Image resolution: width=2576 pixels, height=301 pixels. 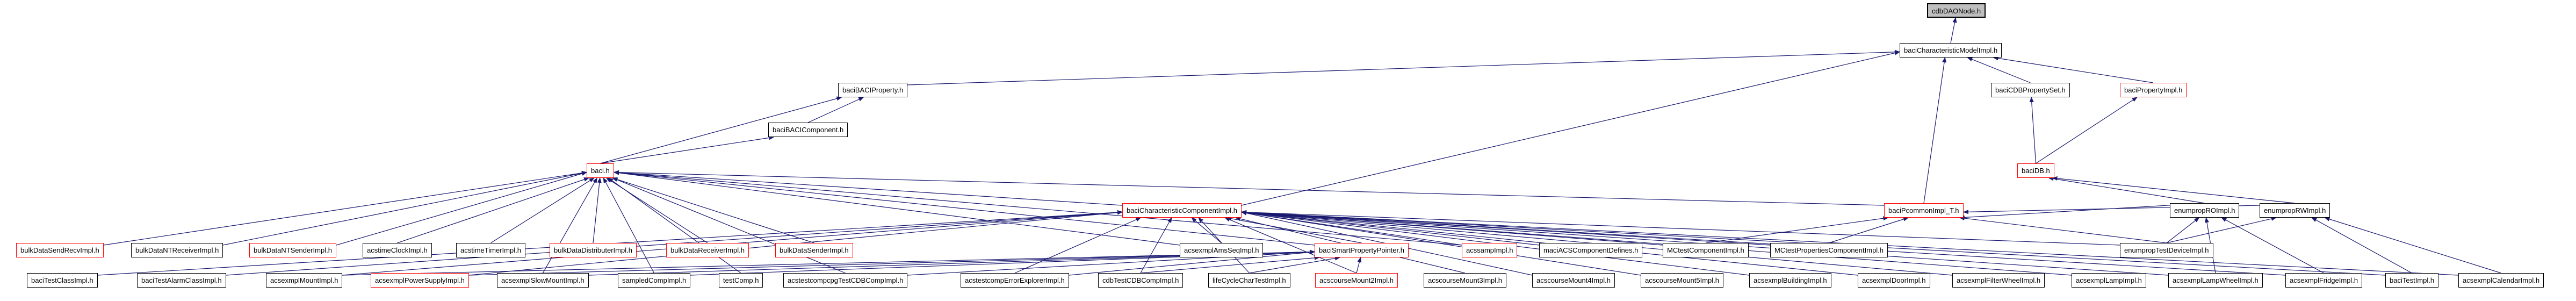 What do you see at coordinates (2295, 210) in the screenshot?
I see `graph-node: enumpropRWImpl.h` at bounding box center [2295, 210].